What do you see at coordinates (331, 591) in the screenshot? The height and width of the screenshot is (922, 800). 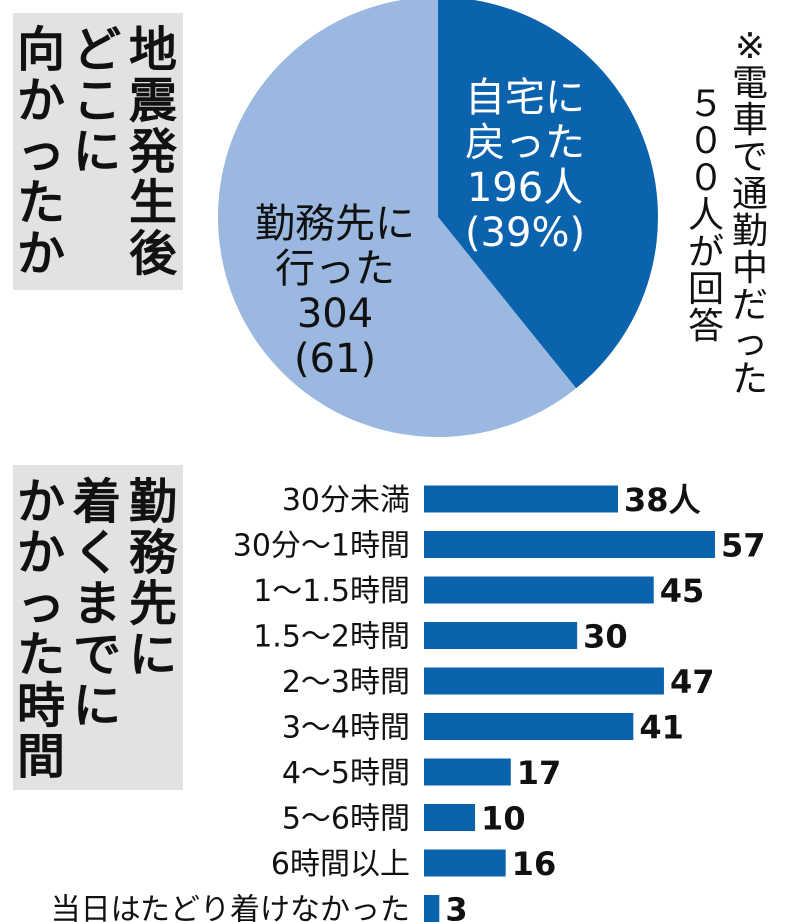 I see `category-label-3: 1～1.5時間` at bounding box center [331, 591].